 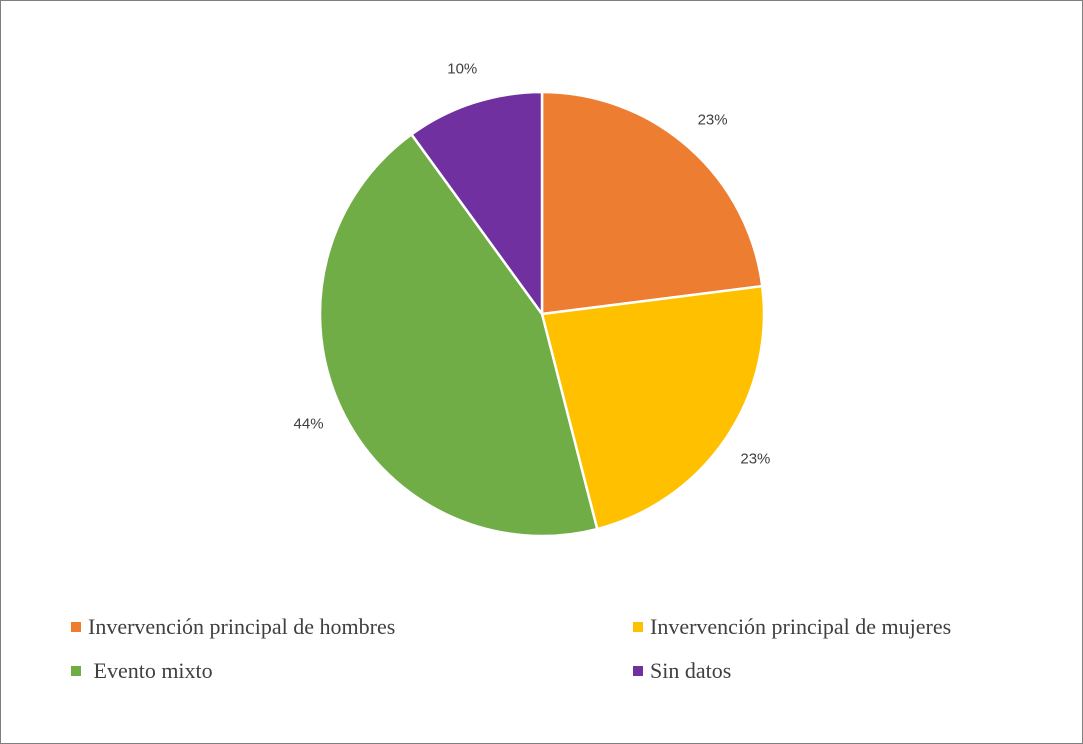 What do you see at coordinates (308, 424) in the screenshot?
I see `data-label-mixto: 44%` at bounding box center [308, 424].